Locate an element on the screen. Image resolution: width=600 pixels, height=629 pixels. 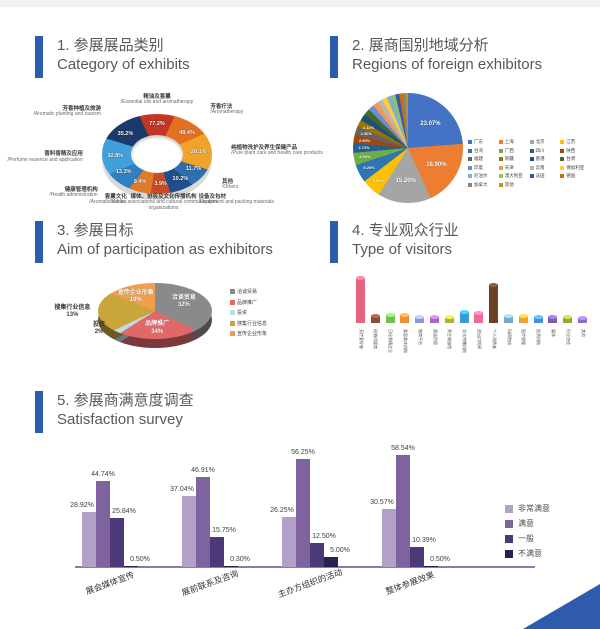
legend-label: 宣传企业形象 is located at coordinates (252, 334).